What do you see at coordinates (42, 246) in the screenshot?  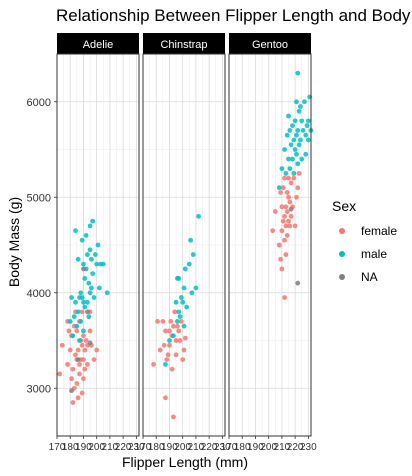 I see `y-axis: 3000 4000 5000 6000` at bounding box center [42, 246].